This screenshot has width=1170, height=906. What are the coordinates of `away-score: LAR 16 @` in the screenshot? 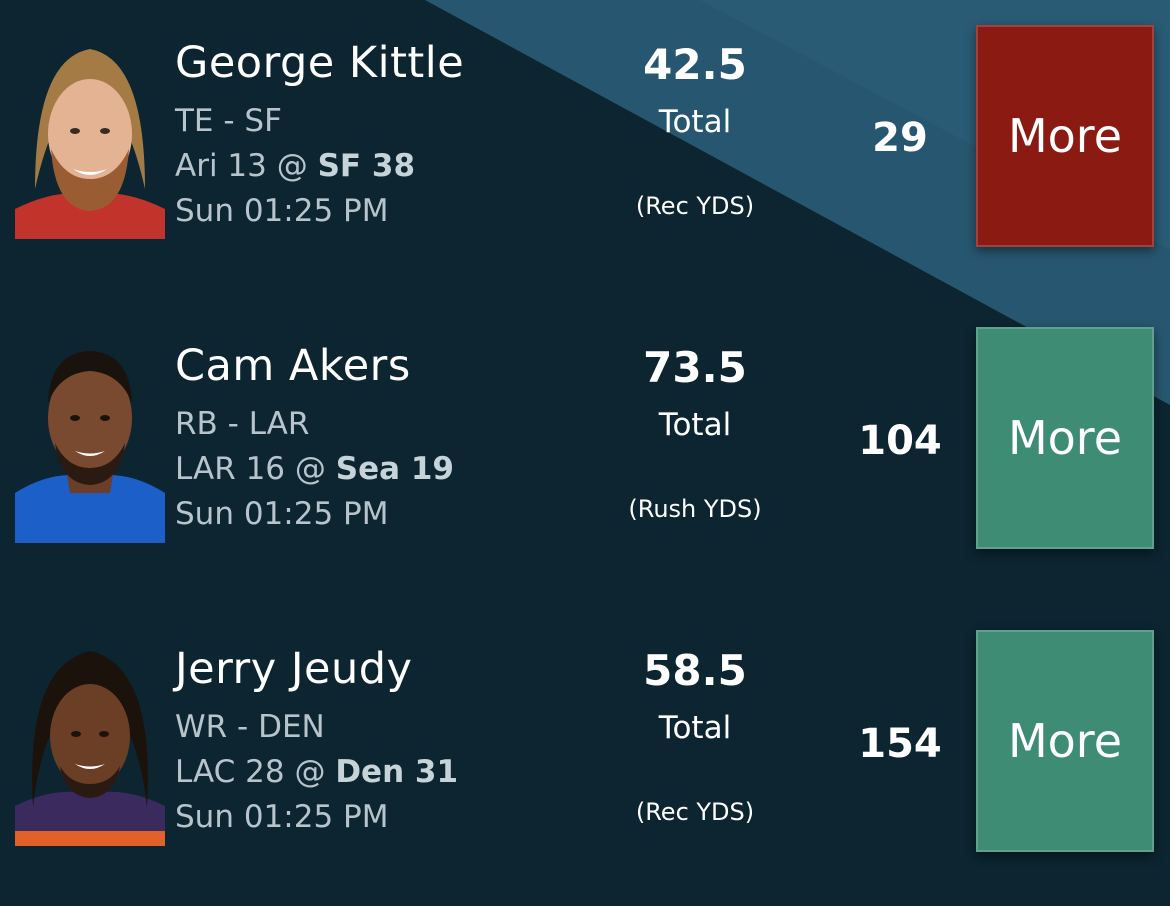 It's located at (255, 469).